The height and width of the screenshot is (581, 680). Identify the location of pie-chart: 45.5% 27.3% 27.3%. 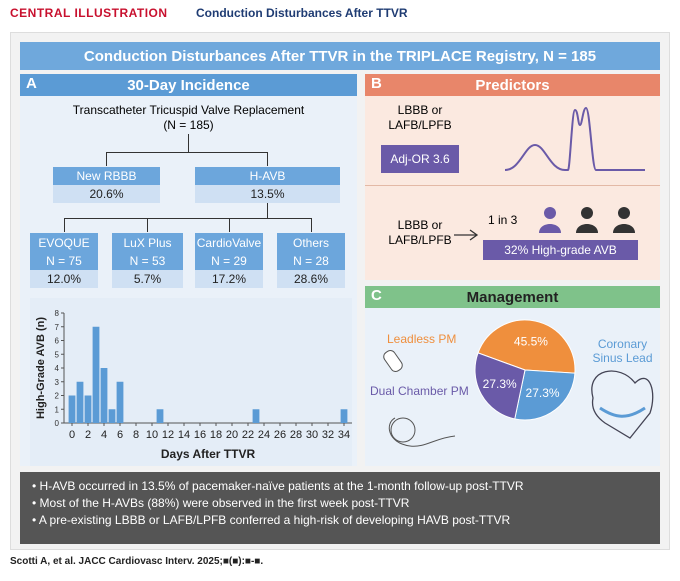
(518, 383).